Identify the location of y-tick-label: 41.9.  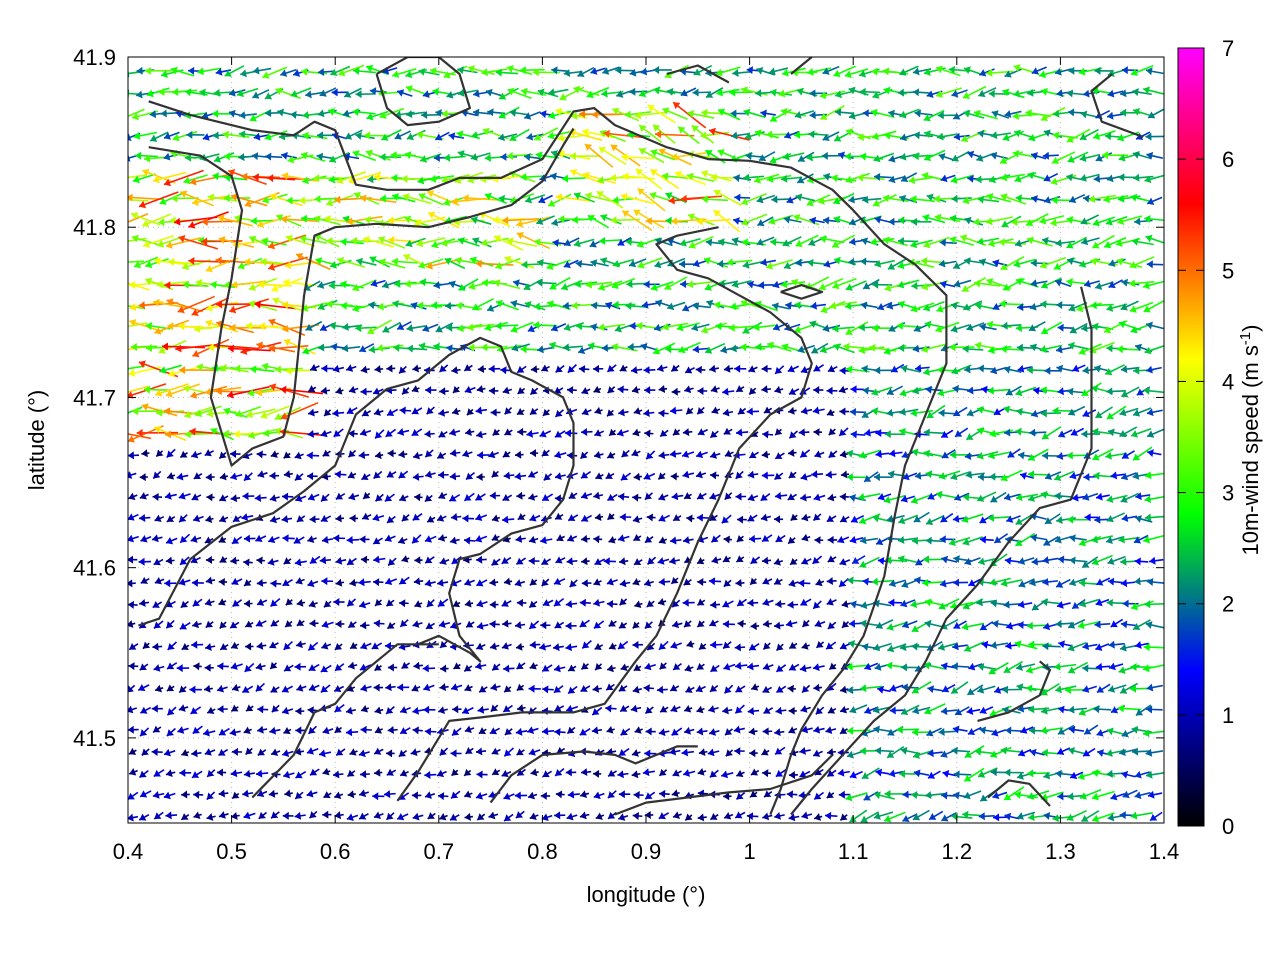
(94, 57).